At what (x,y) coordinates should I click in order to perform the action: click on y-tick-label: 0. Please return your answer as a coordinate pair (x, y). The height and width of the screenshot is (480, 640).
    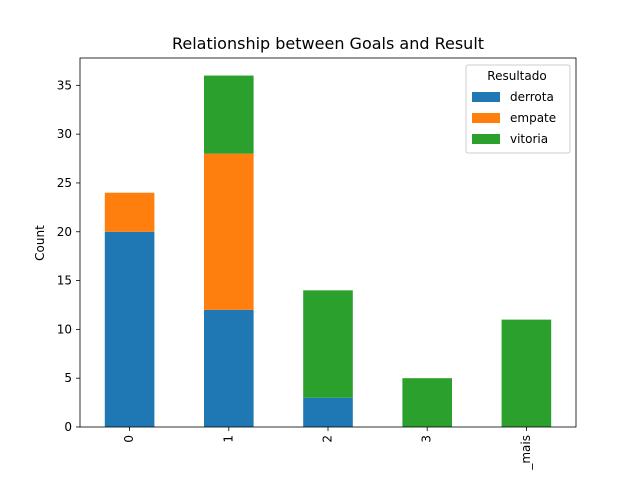
    Looking at the image, I should click on (68, 427).